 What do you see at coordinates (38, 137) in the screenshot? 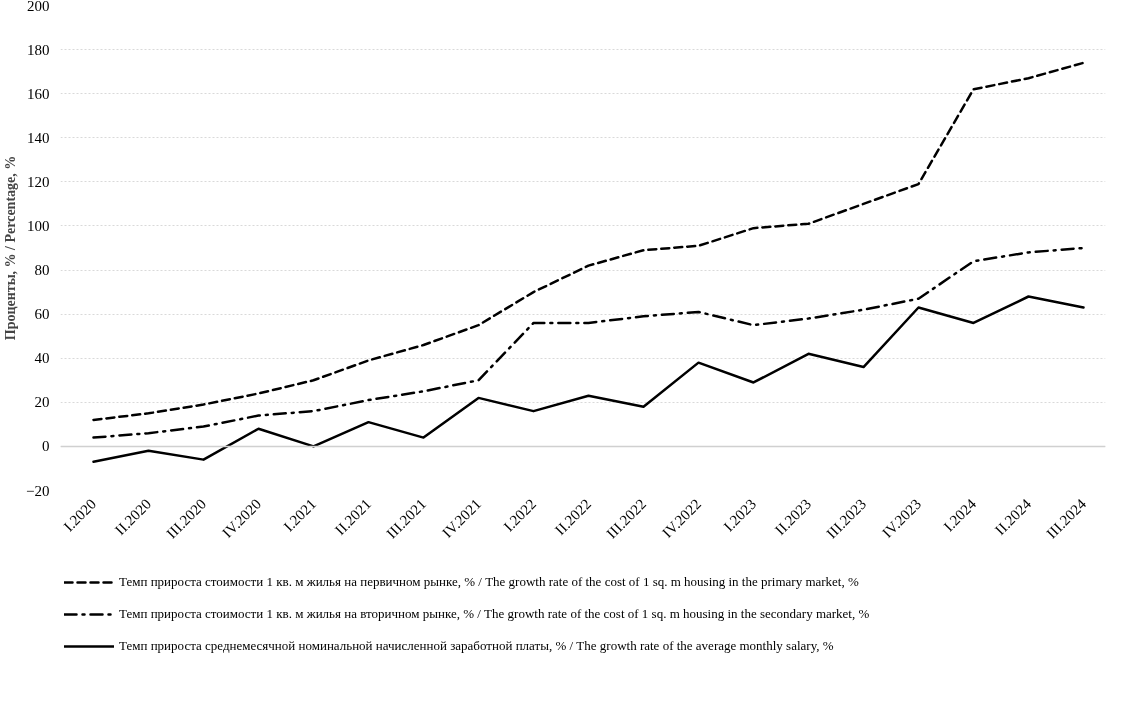
I see `y-tick-label: 140` at bounding box center [38, 137].